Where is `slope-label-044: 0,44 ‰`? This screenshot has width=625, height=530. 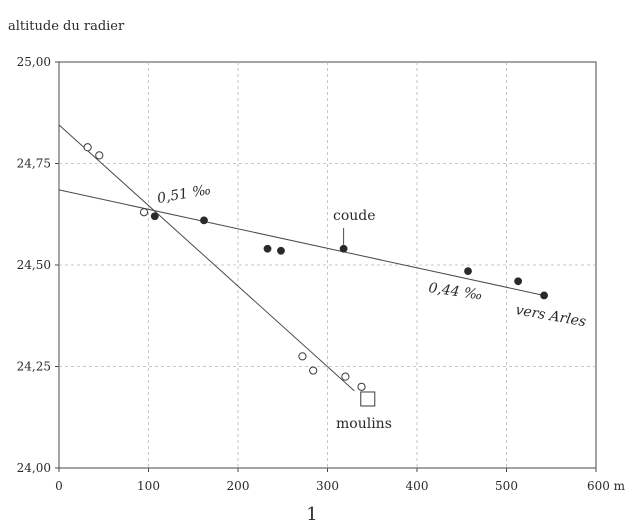
slope-label-044: 0,44 ‰ is located at coordinates (455, 291).